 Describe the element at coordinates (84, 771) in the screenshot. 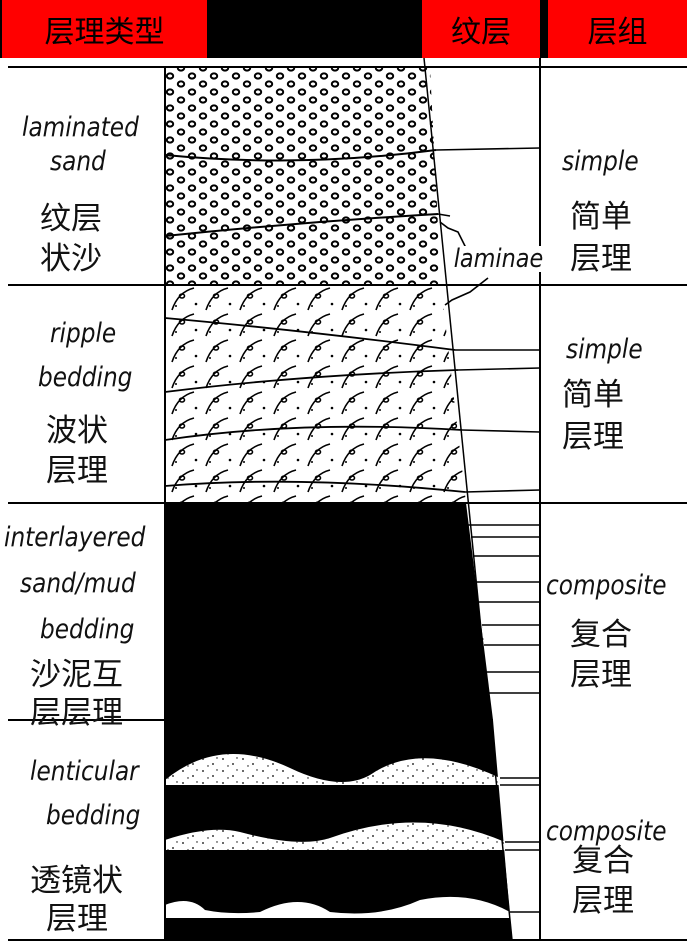

I see `type-en-lenticular: lenticular` at that location.